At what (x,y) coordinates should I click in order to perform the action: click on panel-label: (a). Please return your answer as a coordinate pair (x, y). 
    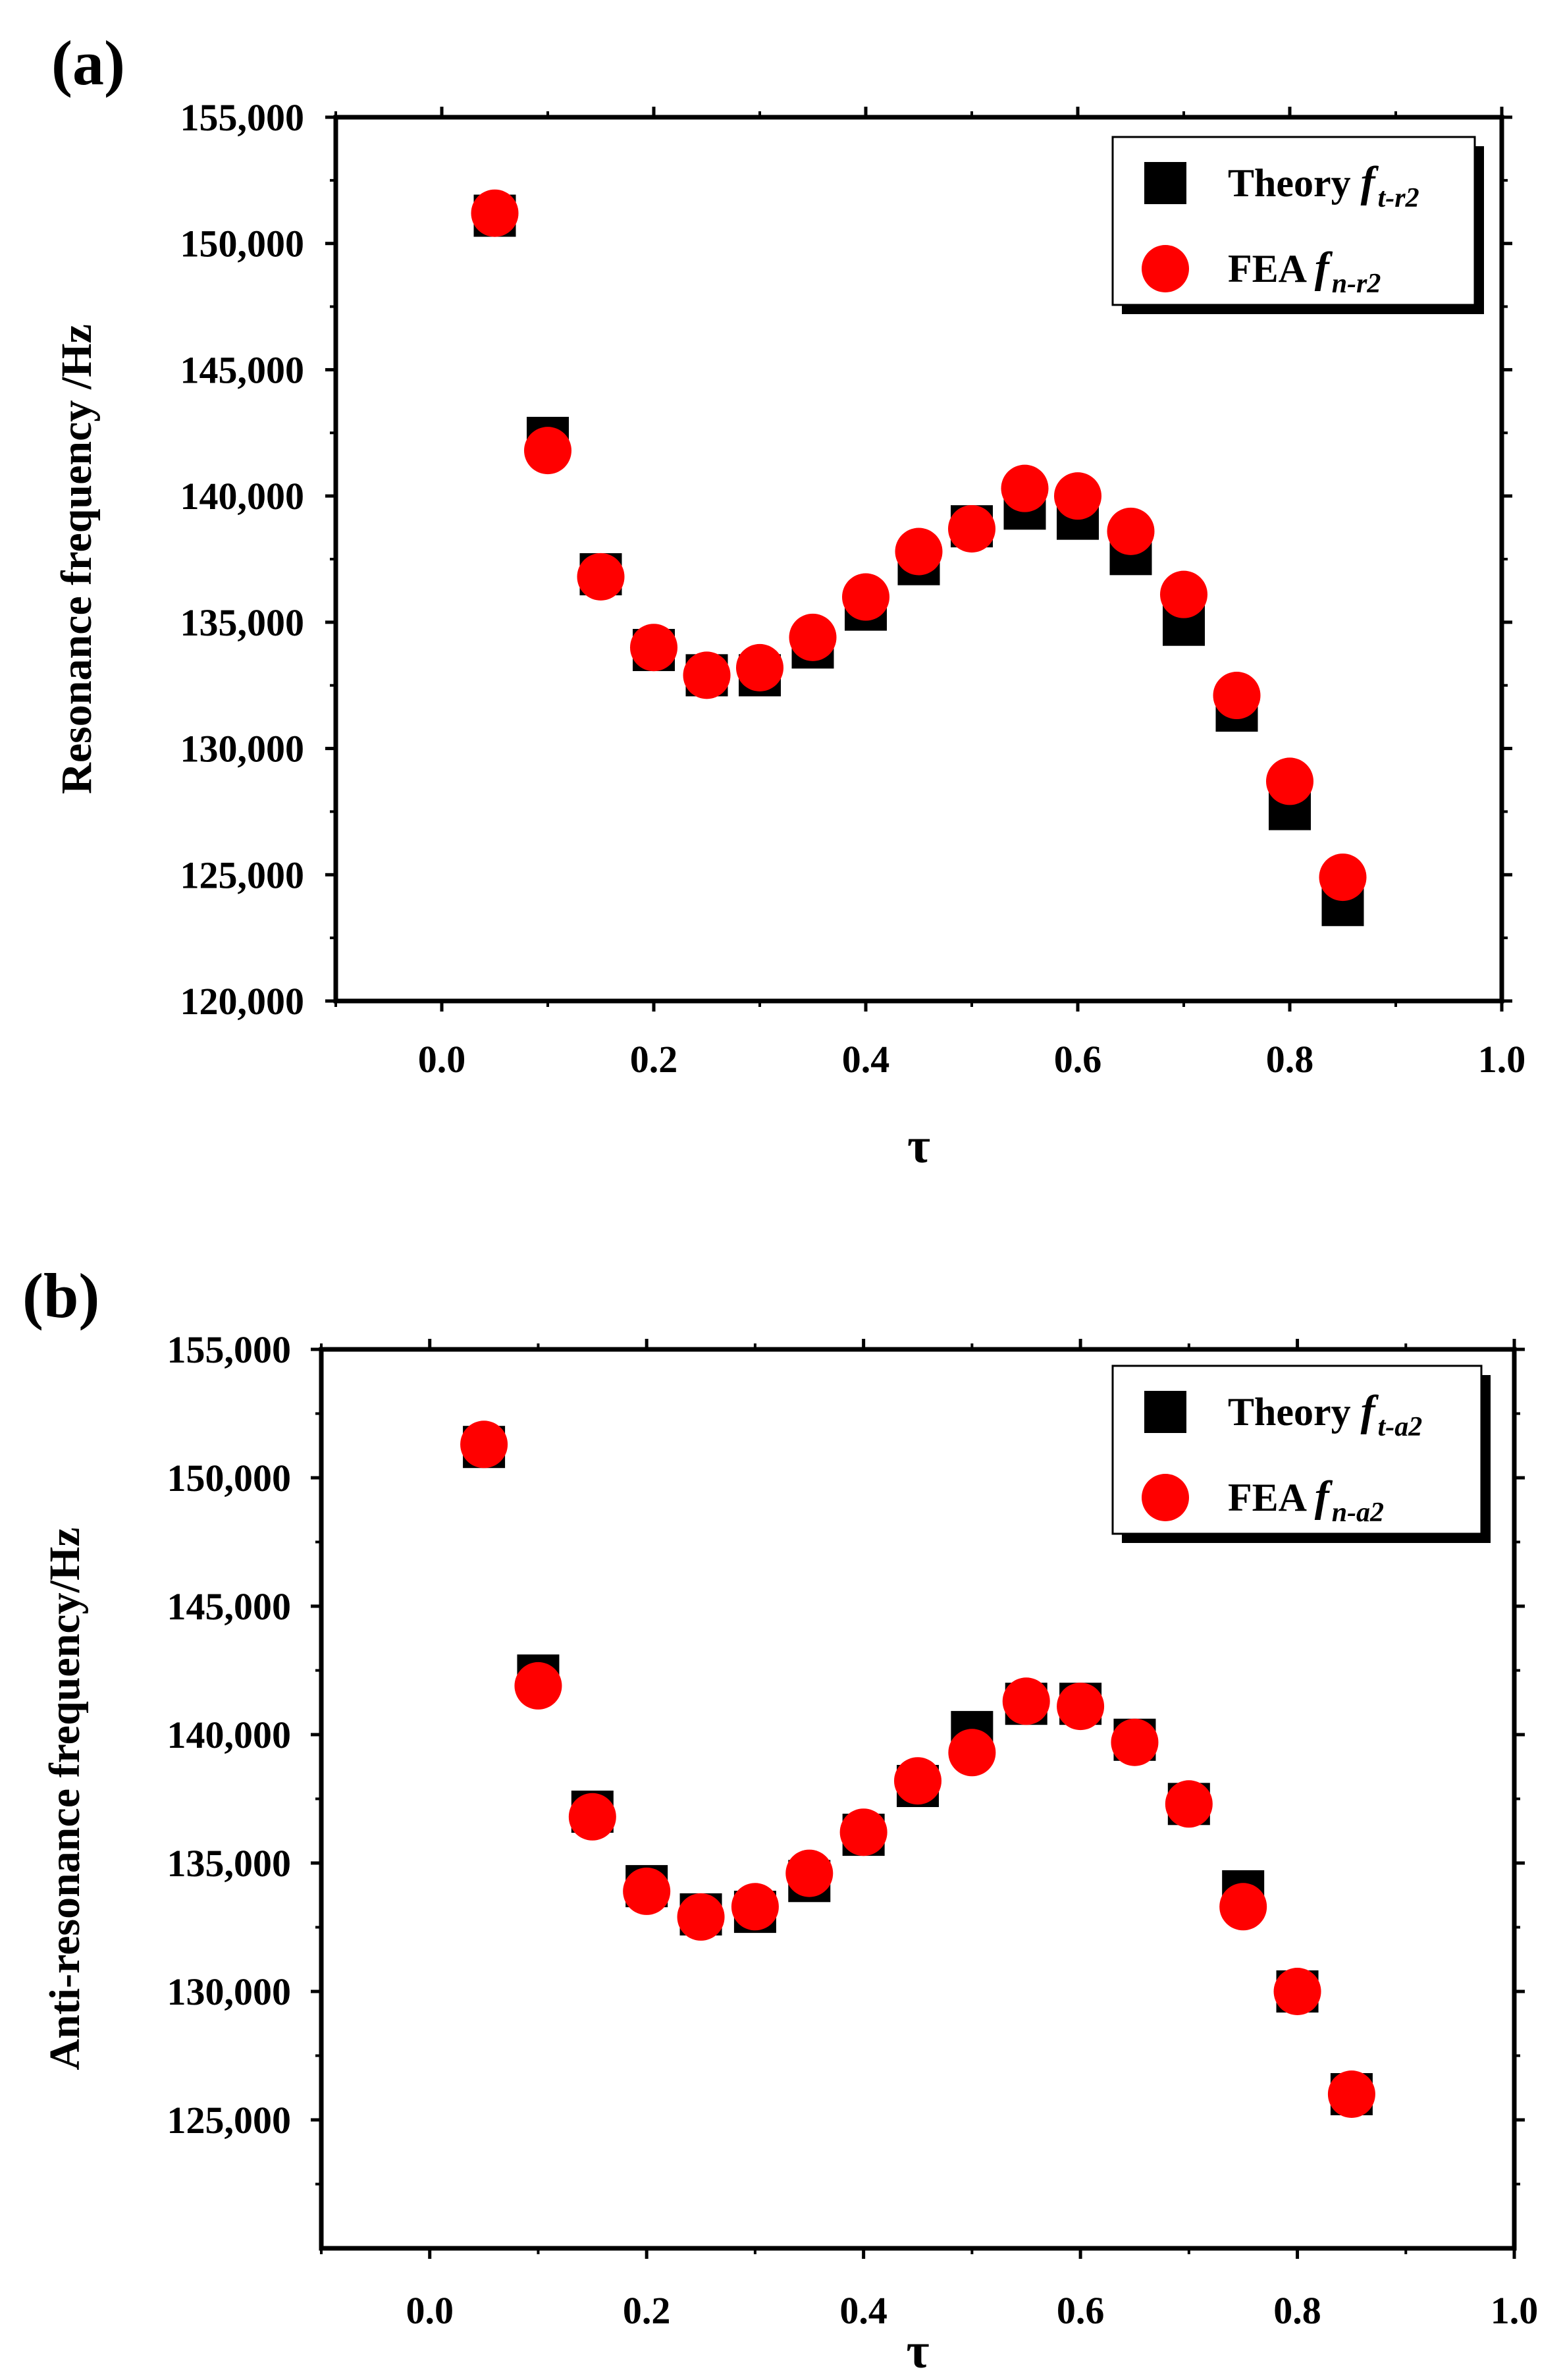
    Looking at the image, I should click on (88, 63).